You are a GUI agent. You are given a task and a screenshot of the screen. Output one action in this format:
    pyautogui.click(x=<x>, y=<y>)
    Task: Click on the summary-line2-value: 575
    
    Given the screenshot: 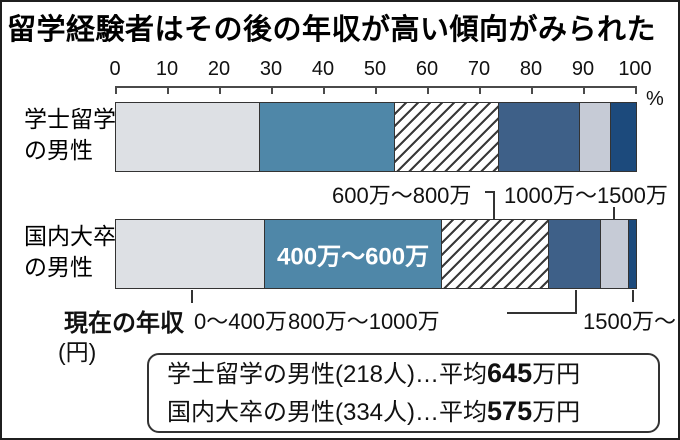 What is the action you would take?
    pyautogui.click(x=510, y=411)
    